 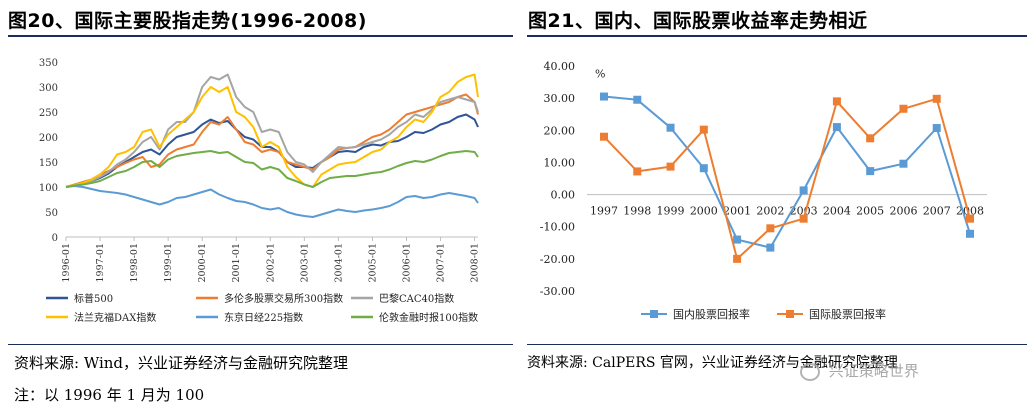 I want to click on left-title-rule, so click(x=260, y=36).